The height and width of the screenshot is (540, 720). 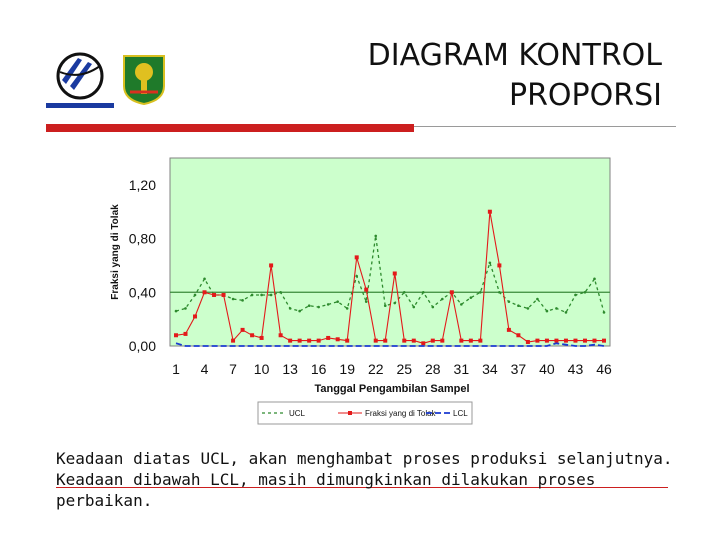 I want to click on x-axis-label: Tanggal Pengambilan Sampel, so click(x=391, y=389).